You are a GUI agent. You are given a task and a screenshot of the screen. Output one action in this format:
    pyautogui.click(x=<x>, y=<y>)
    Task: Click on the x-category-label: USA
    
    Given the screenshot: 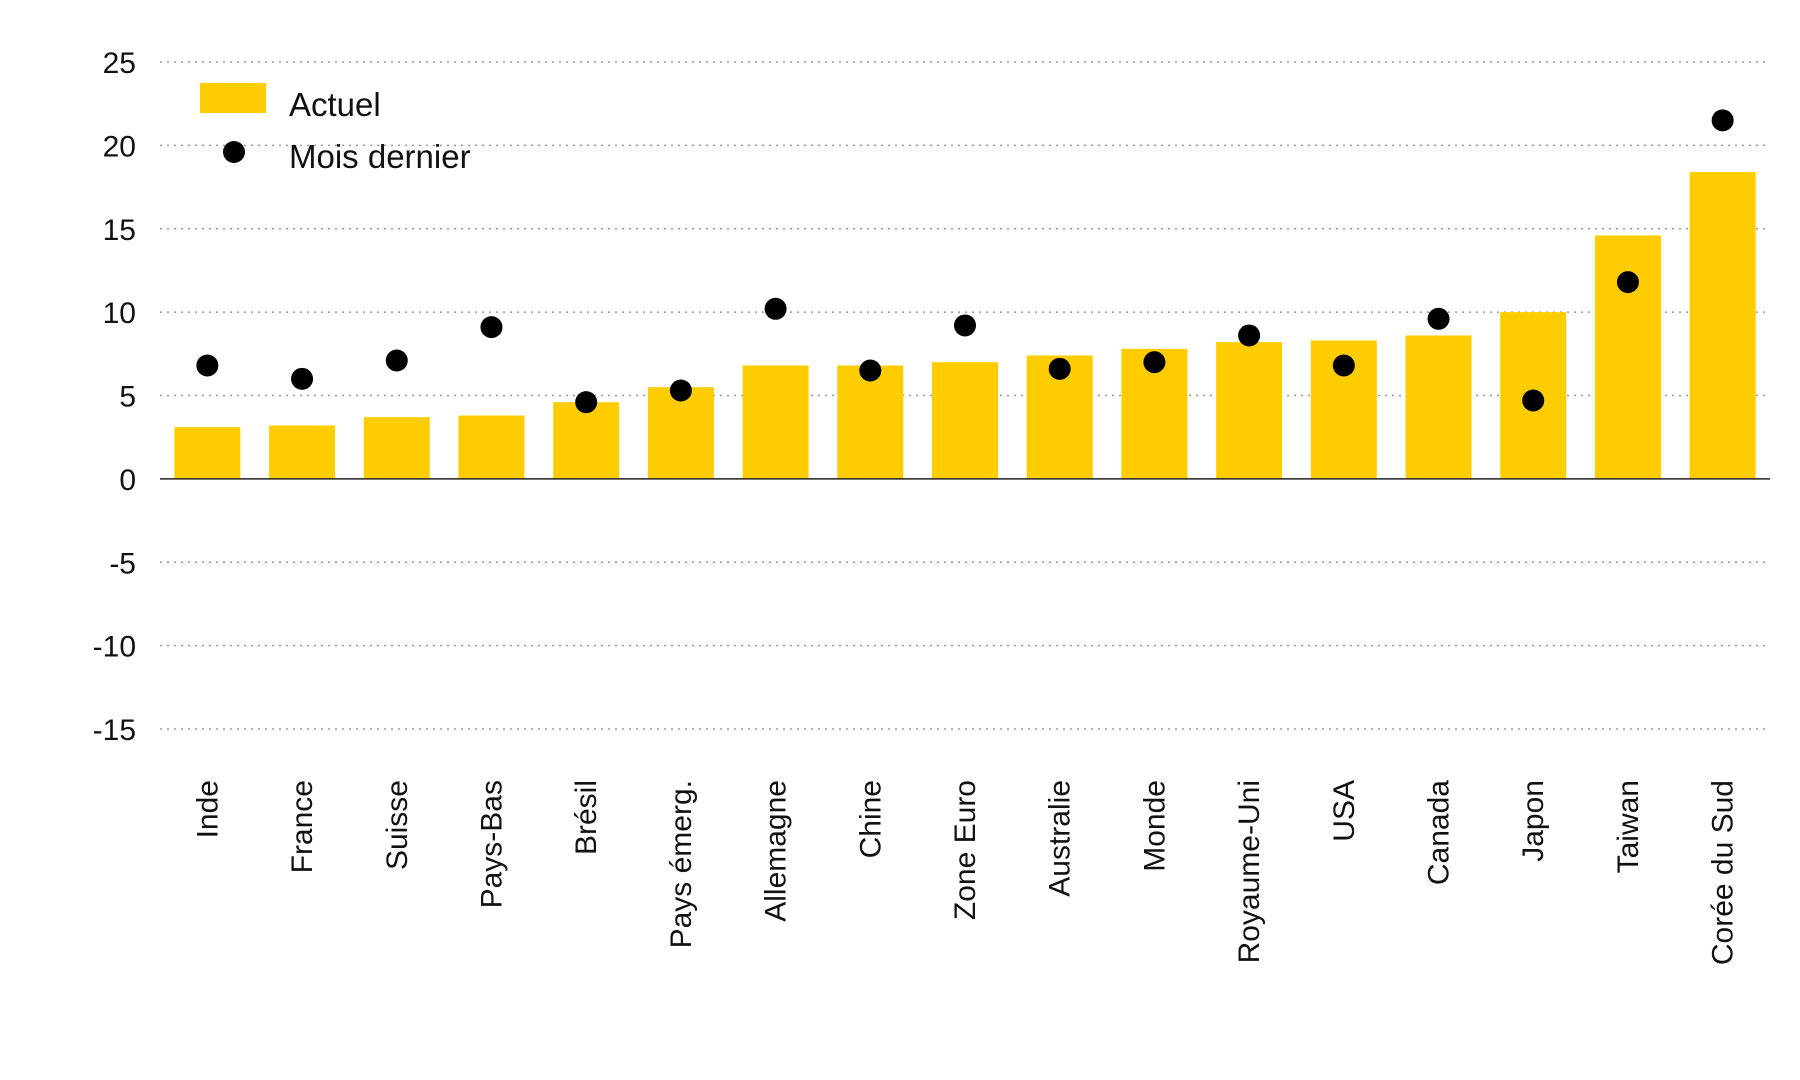 What is the action you would take?
    pyautogui.click(x=1344, y=811)
    